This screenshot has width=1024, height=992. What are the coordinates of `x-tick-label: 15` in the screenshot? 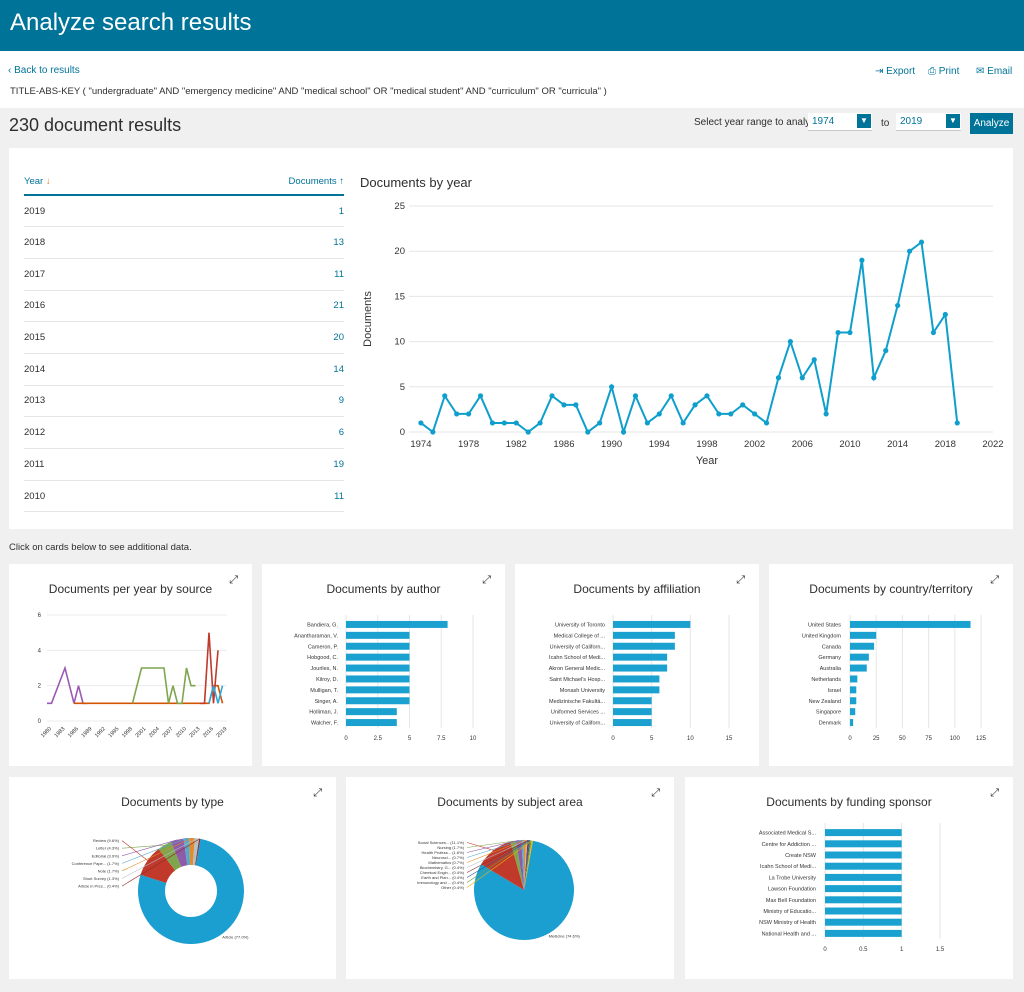 It's located at (729, 739).